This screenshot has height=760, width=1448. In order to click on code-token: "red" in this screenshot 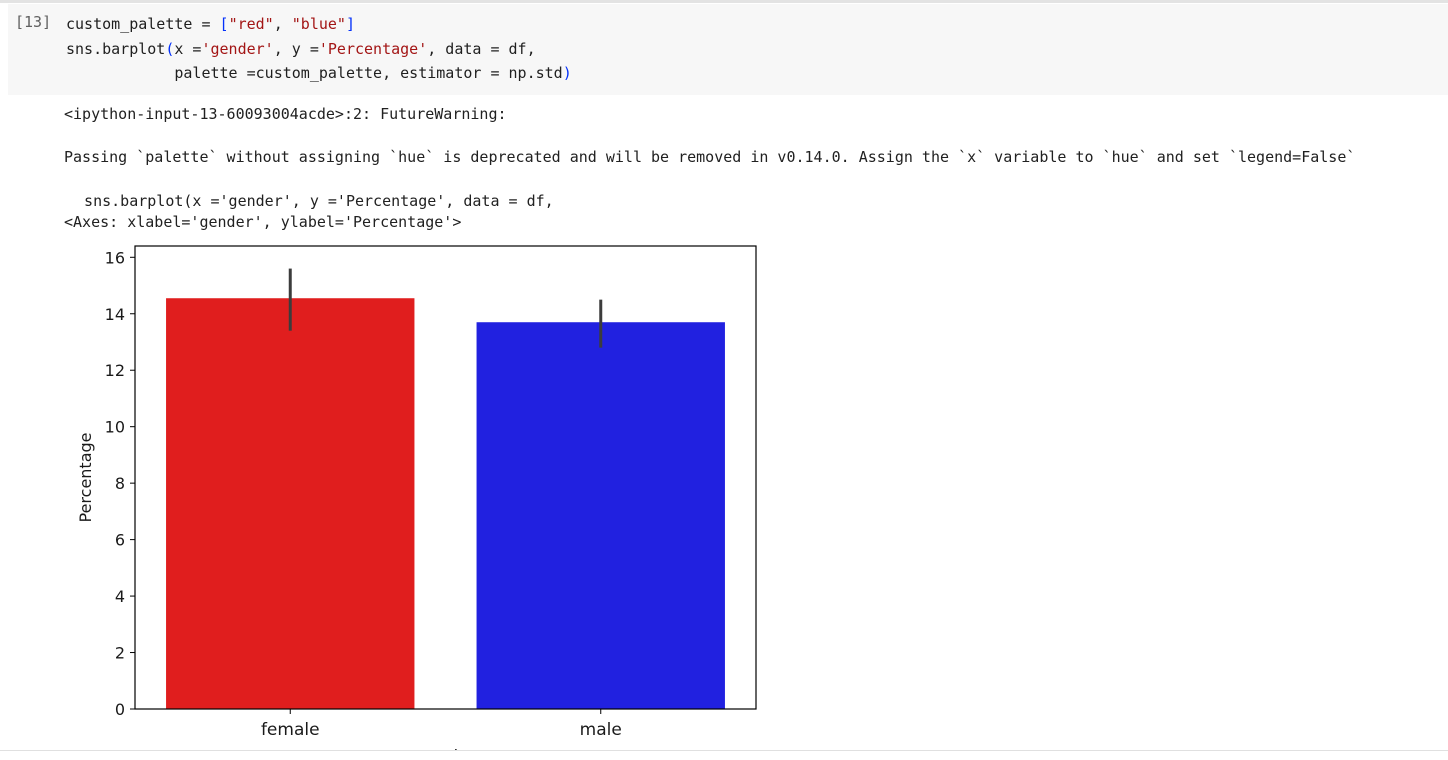, I will do `click(251, 24)`.